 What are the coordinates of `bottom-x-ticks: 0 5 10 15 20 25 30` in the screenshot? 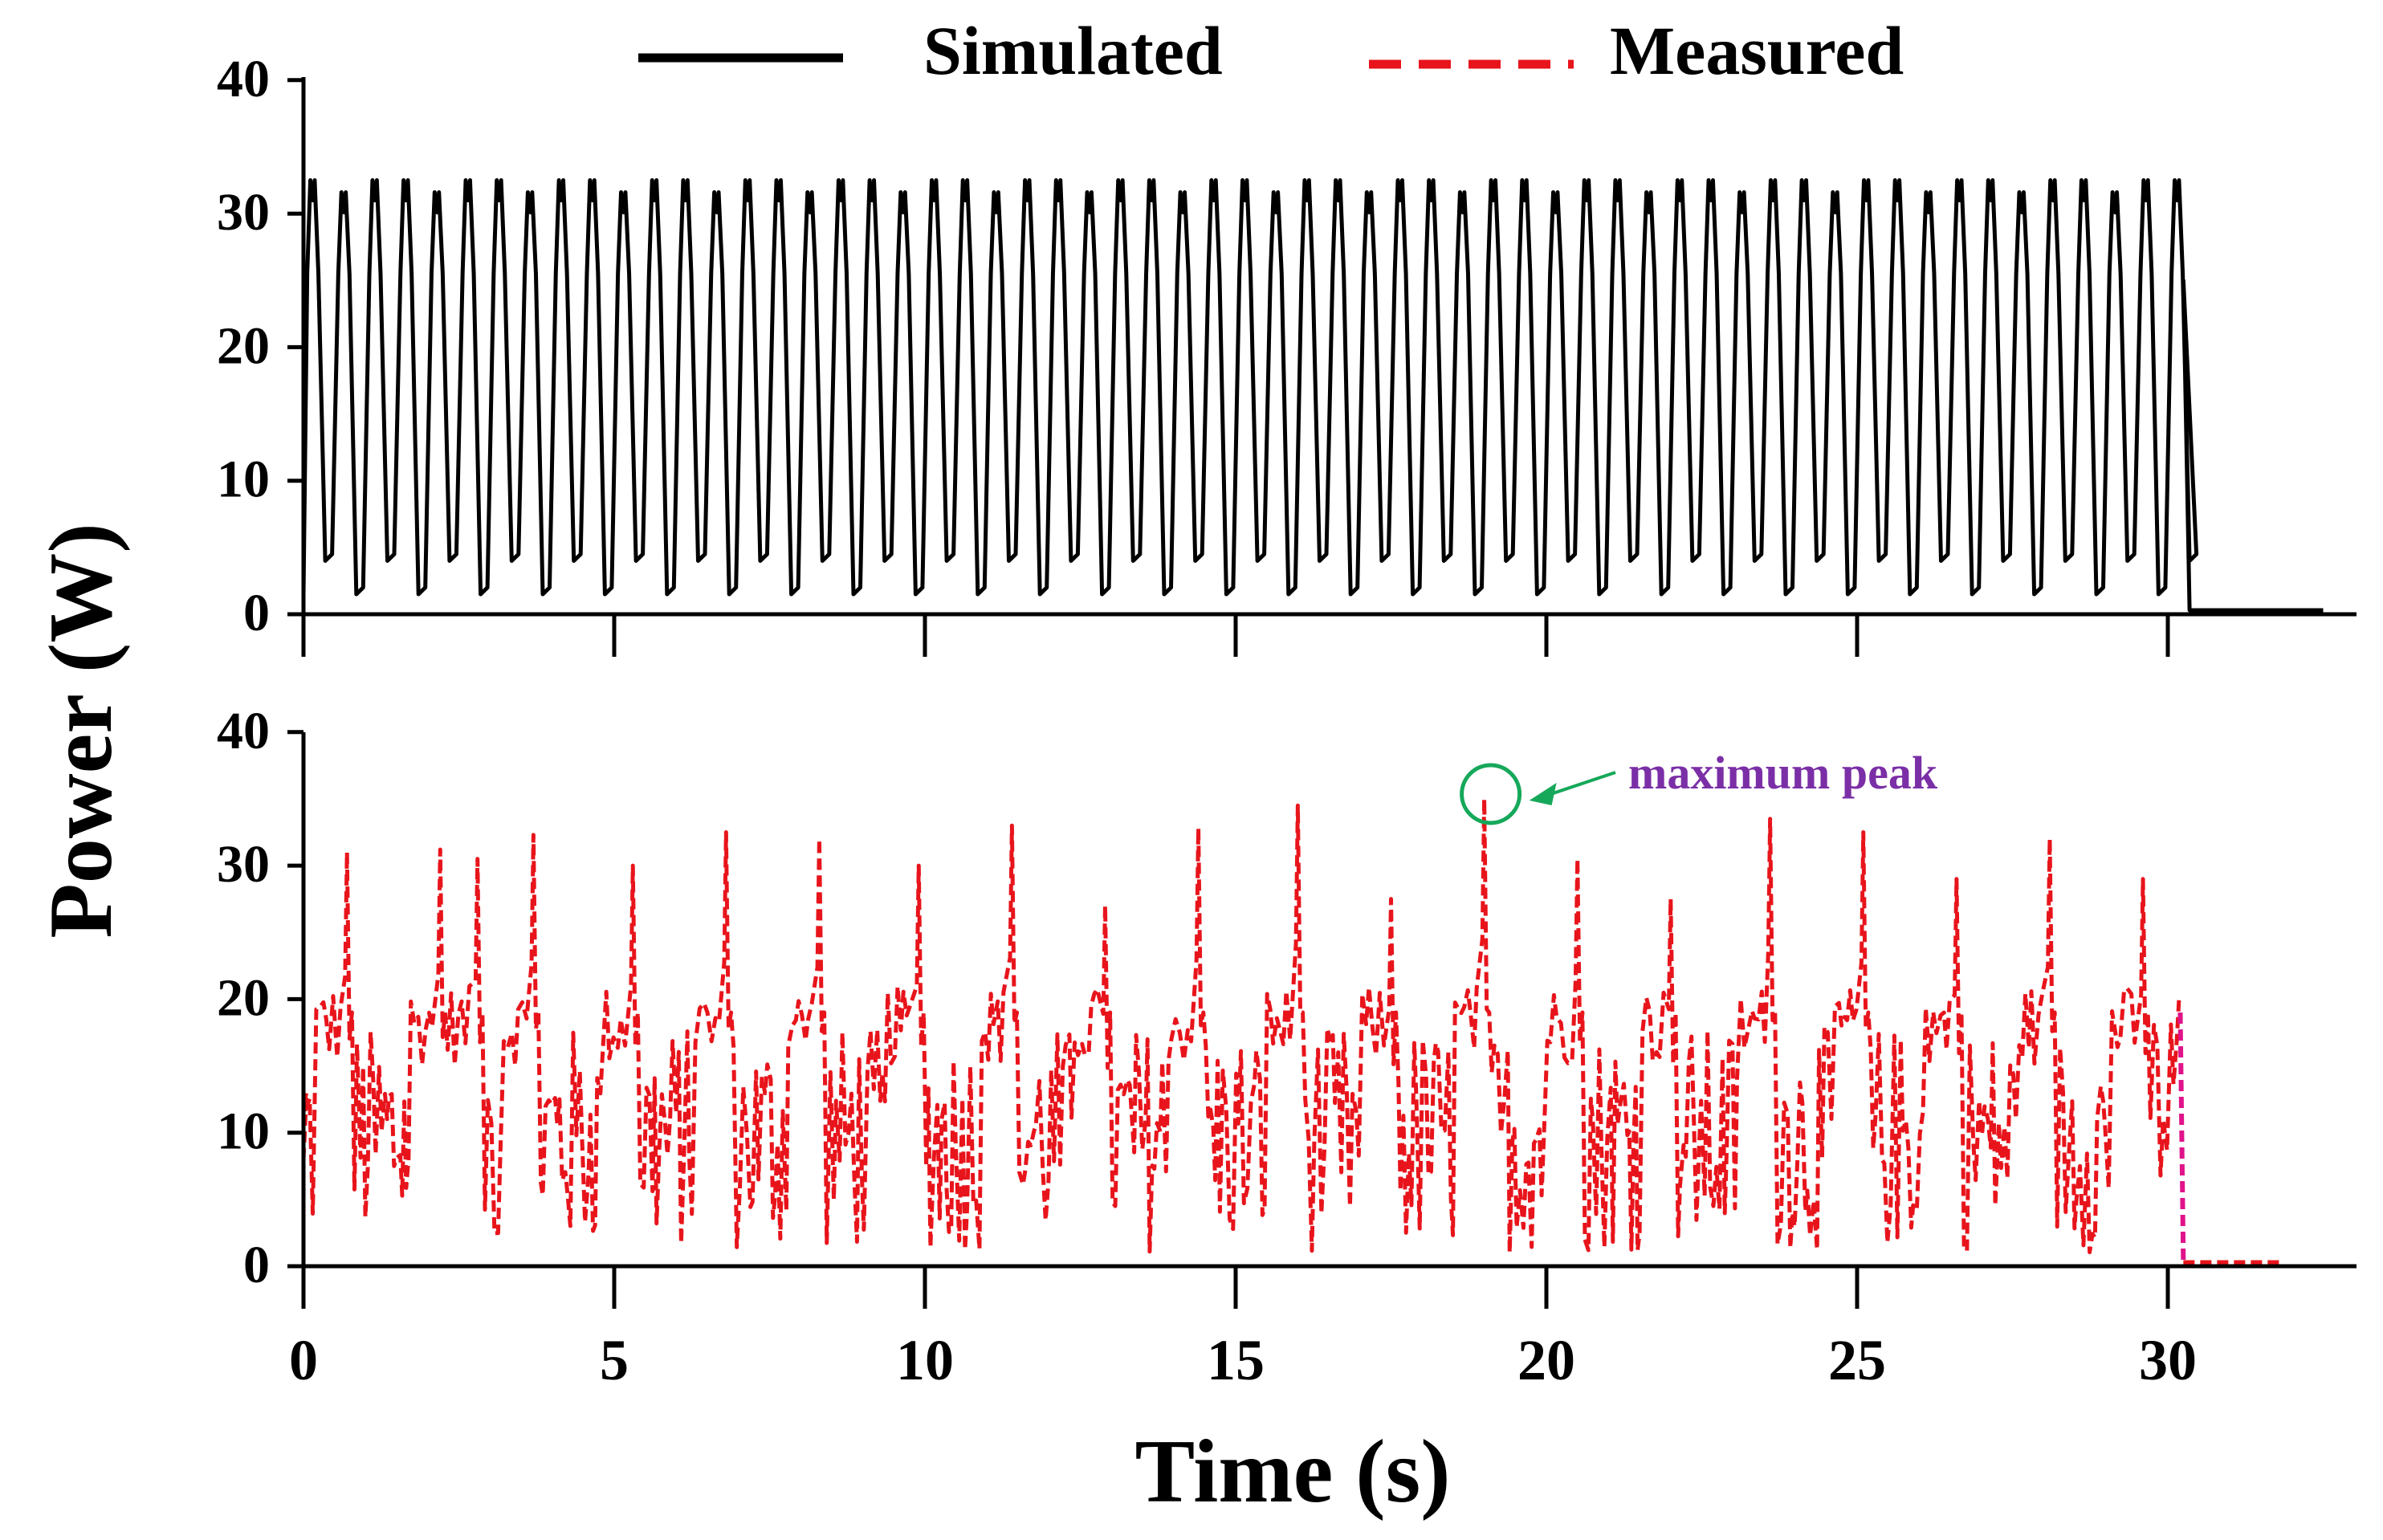 It's located at (1243, 1329).